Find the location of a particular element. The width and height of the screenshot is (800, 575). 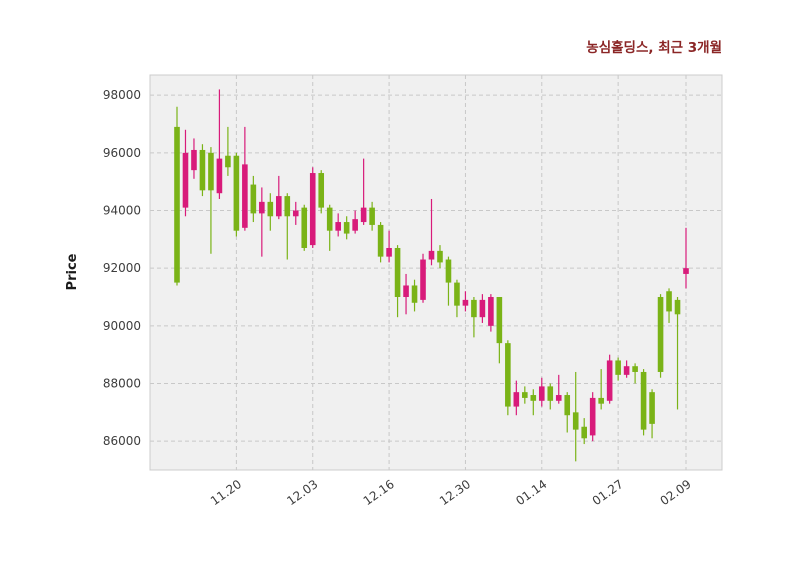

y-axis-label: Price is located at coordinates (72, 271).